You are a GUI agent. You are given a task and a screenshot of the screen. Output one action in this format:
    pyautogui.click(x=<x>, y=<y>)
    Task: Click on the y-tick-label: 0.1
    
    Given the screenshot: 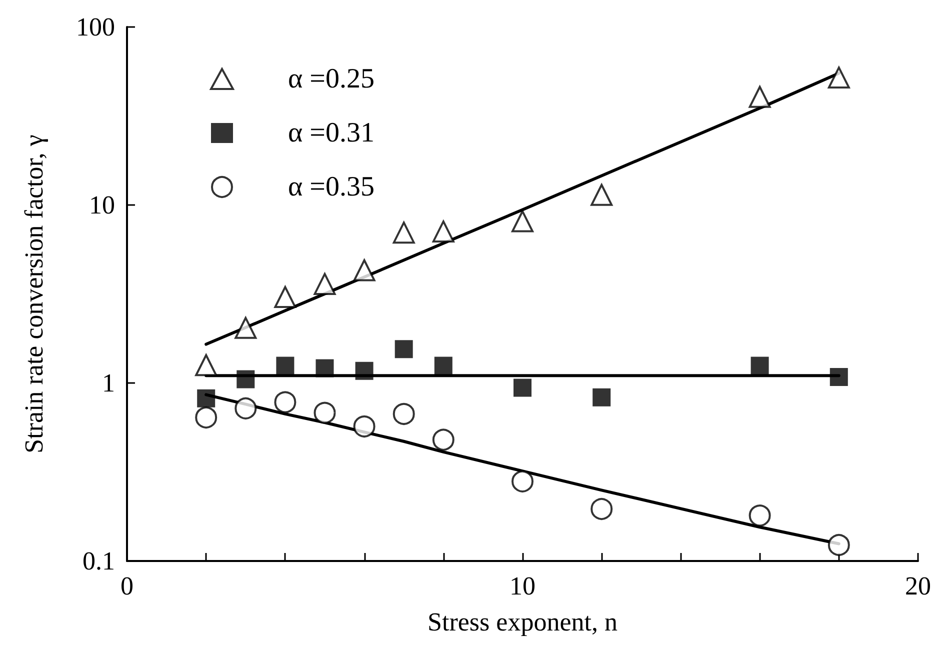 What is the action you would take?
    pyautogui.click(x=98, y=561)
    